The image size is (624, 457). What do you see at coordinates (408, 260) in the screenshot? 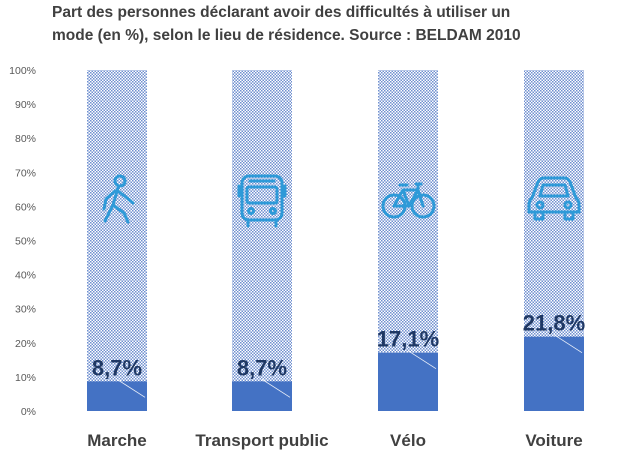
I see `bar-group: 17,1% Vélo` at bounding box center [408, 260].